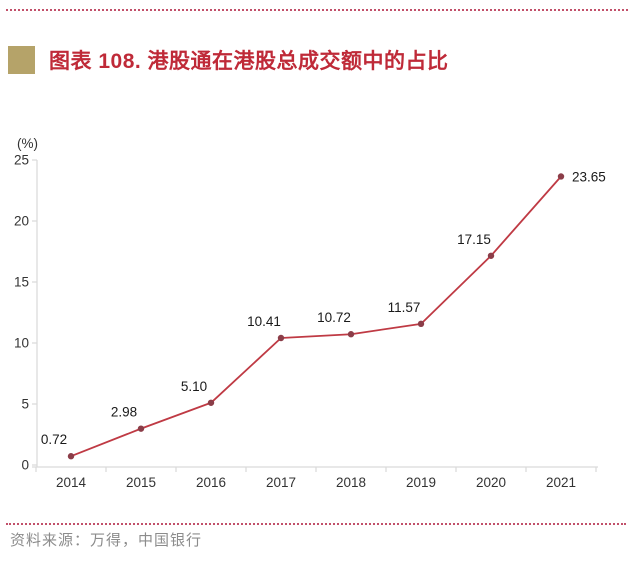 Image resolution: width=636 pixels, height=562 pixels. Describe the element at coordinates (334, 317) in the screenshot. I see `data-point-label: 10.72` at that location.